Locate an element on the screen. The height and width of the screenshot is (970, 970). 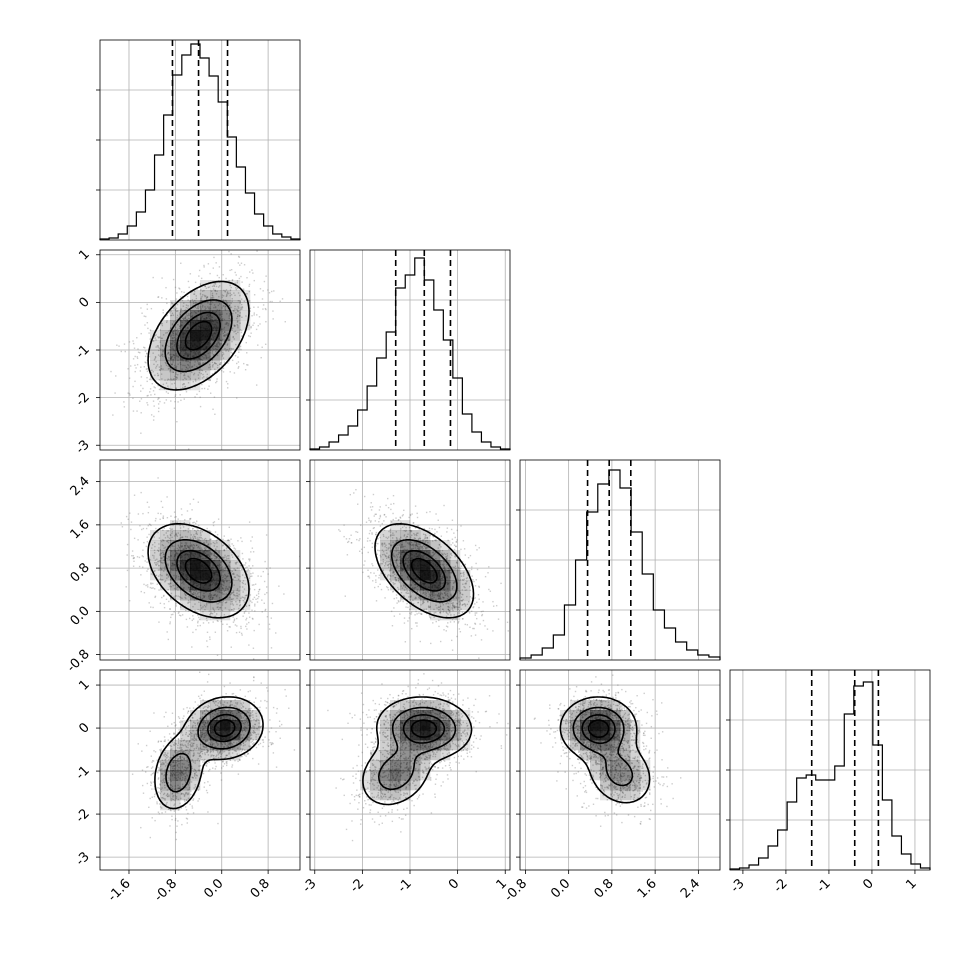
contour-line is located at coordinates (198, 570).